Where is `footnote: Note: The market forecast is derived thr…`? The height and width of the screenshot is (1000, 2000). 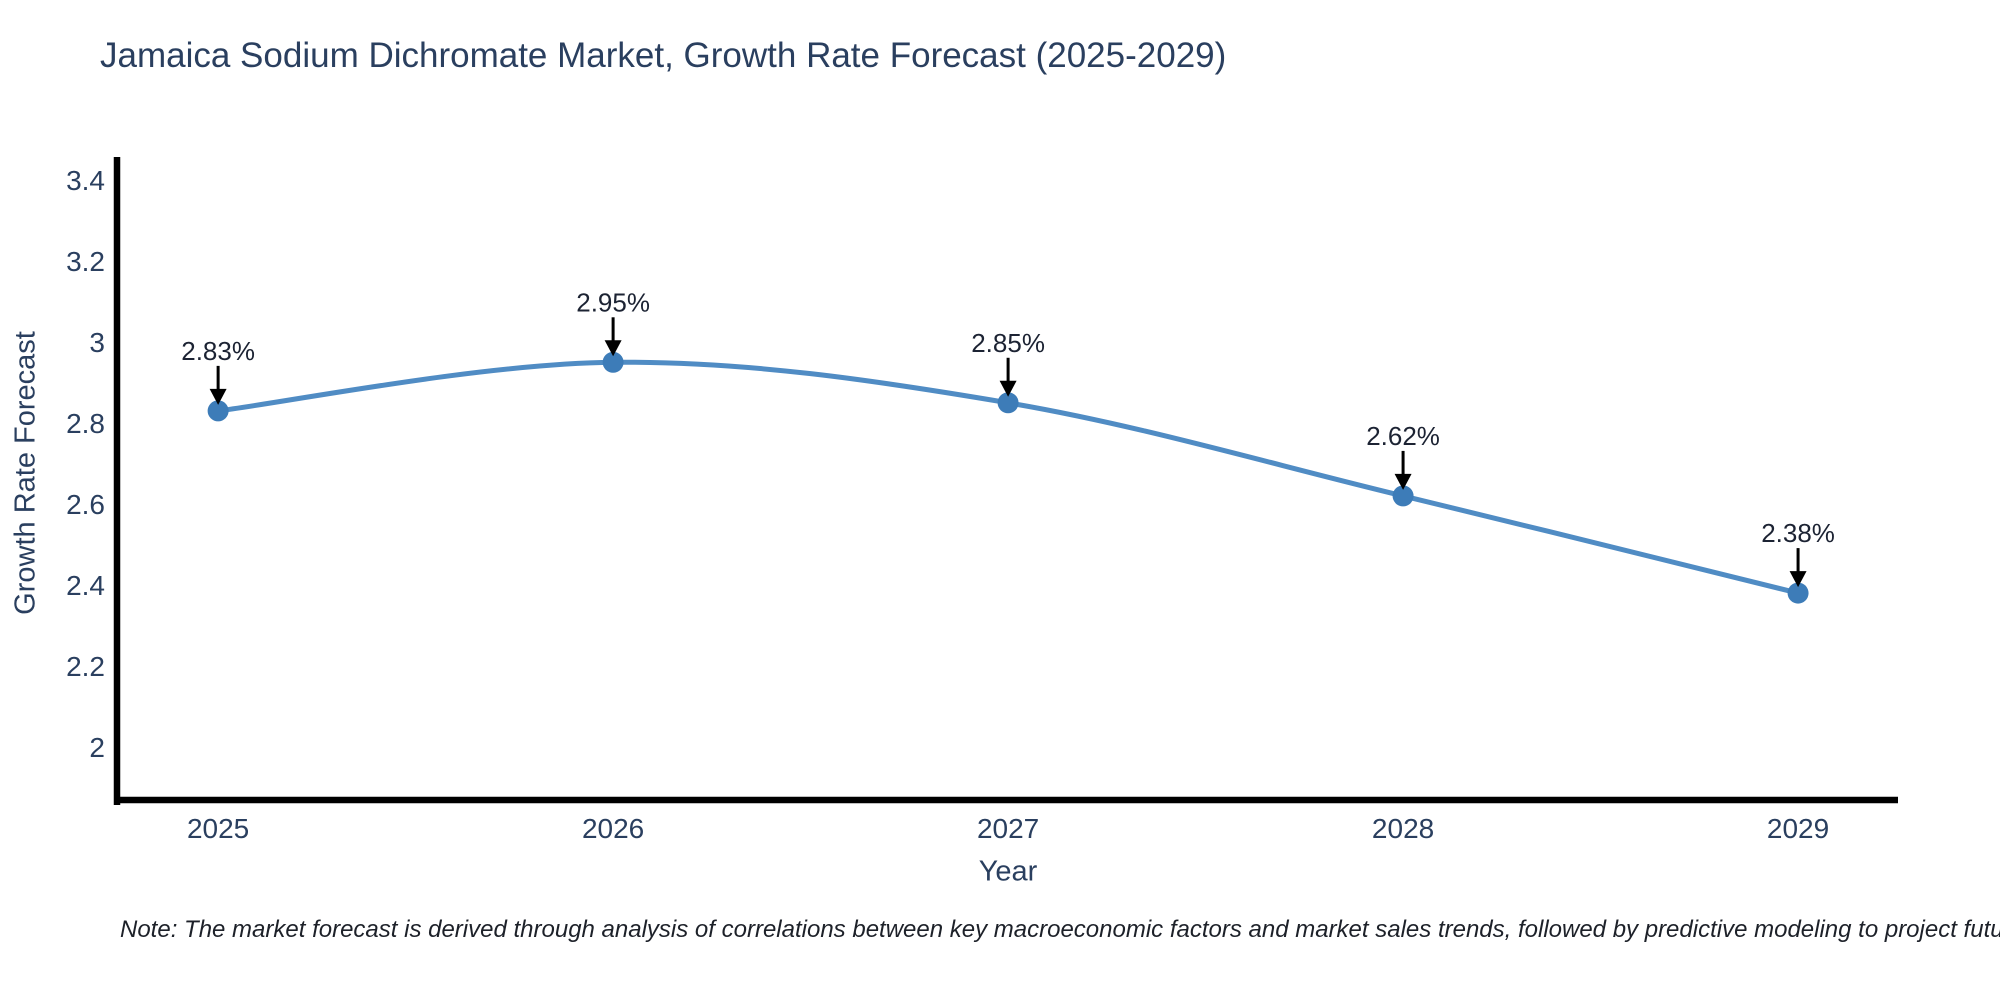 footnote: Note: The market forecast is derived thr… is located at coordinates (1060, 929).